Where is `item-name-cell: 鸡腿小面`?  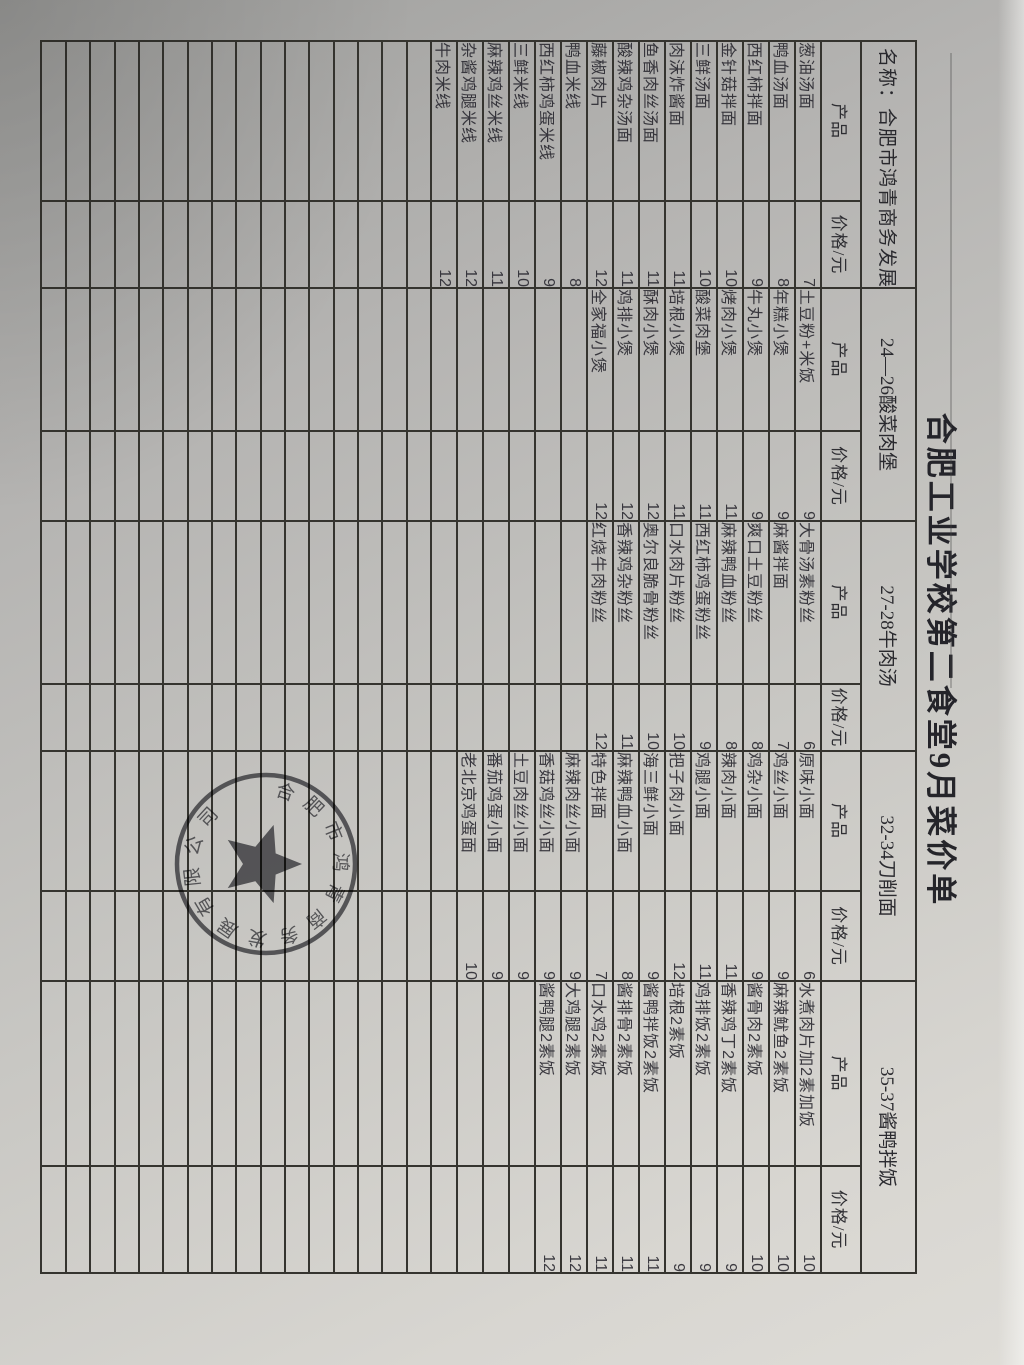 item-name-cell: 鸡腿小面 is located at coordinates (704, 821).